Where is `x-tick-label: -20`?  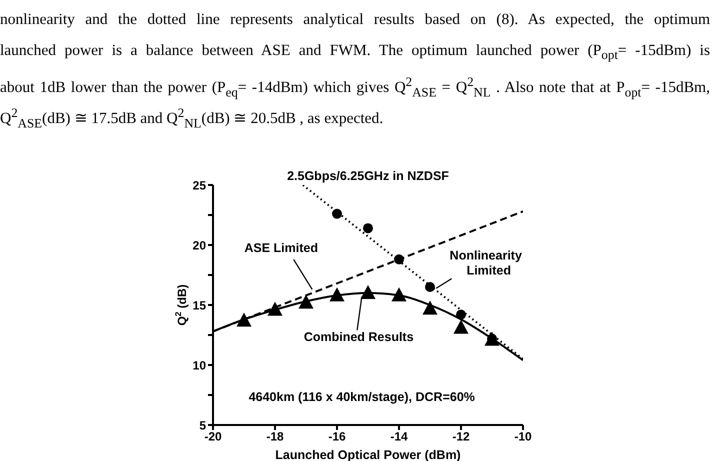 x-tick-label: -20 is located at coordinates (213, 437).